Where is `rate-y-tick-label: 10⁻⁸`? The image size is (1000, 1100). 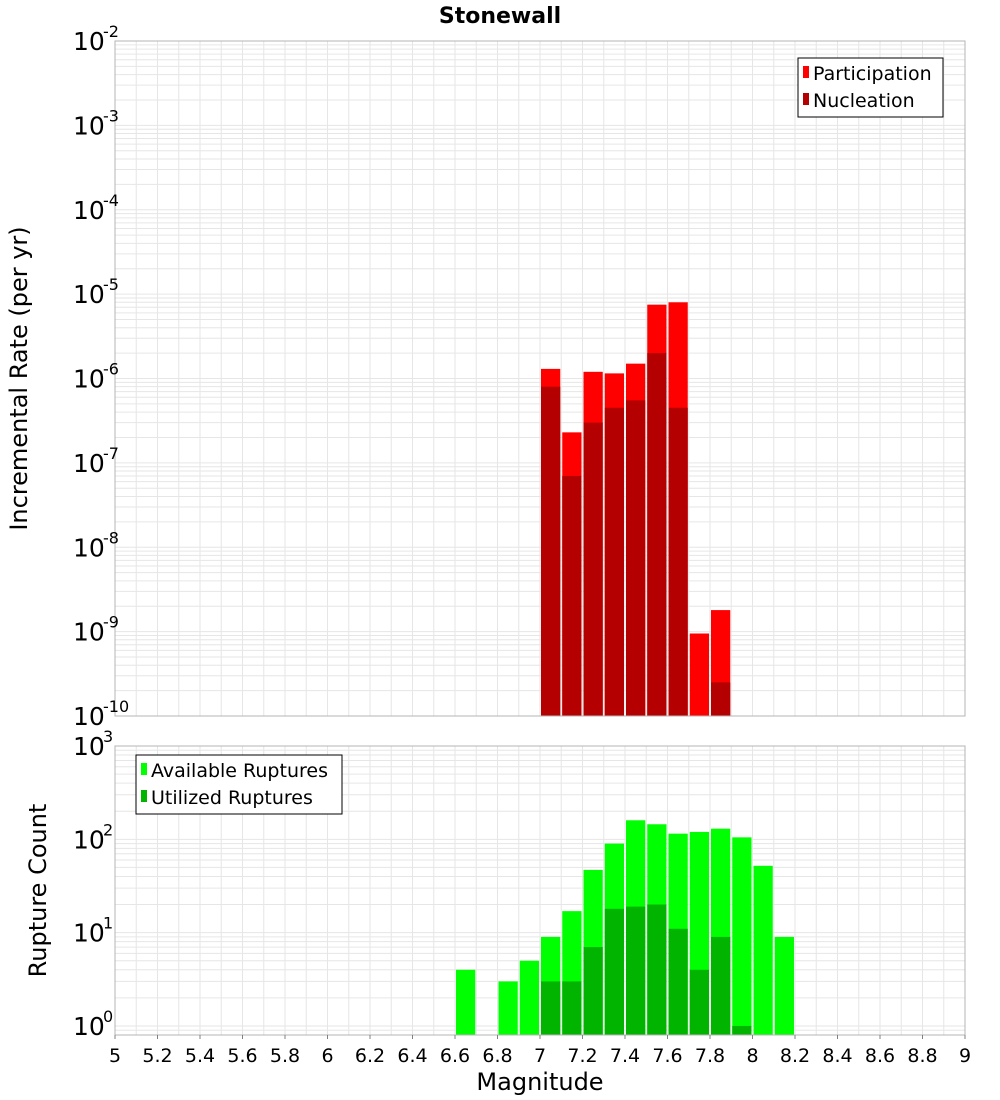 rate-y-tick-label: 10⁻⁸ is located at coordinates (96, 545).